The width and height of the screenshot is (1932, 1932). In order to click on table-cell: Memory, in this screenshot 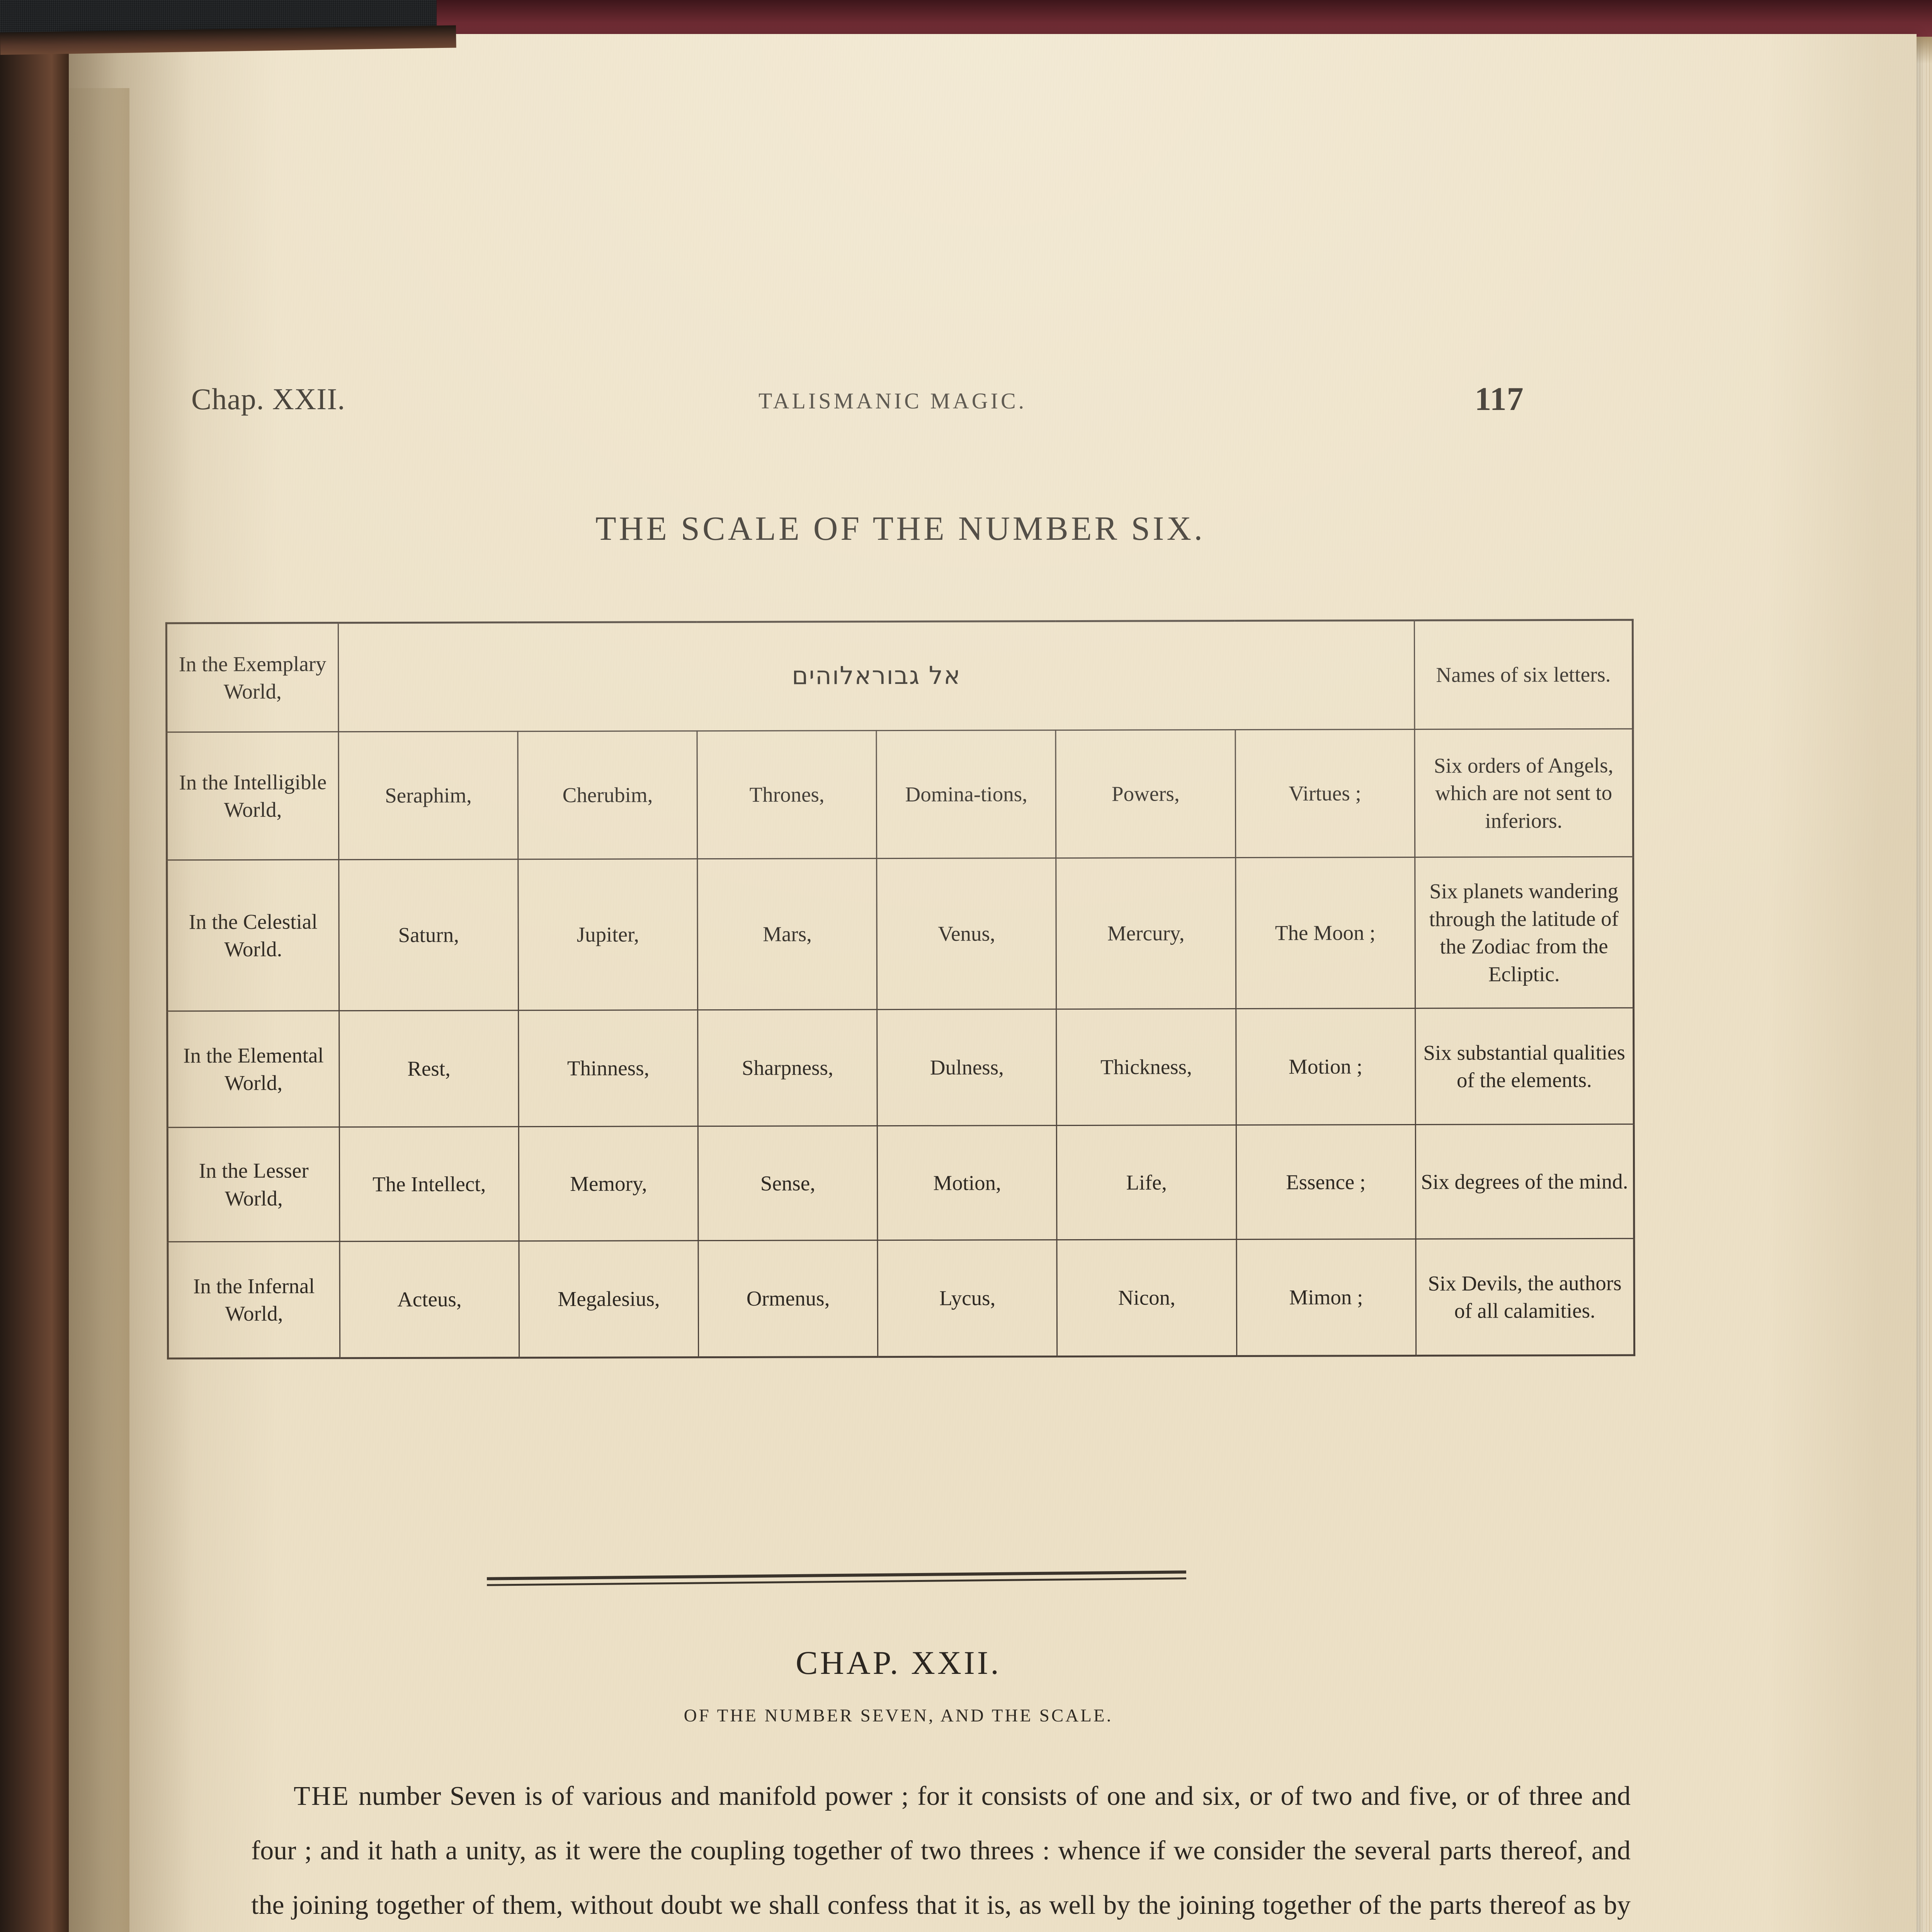, I will do `click(609, 1184)`.